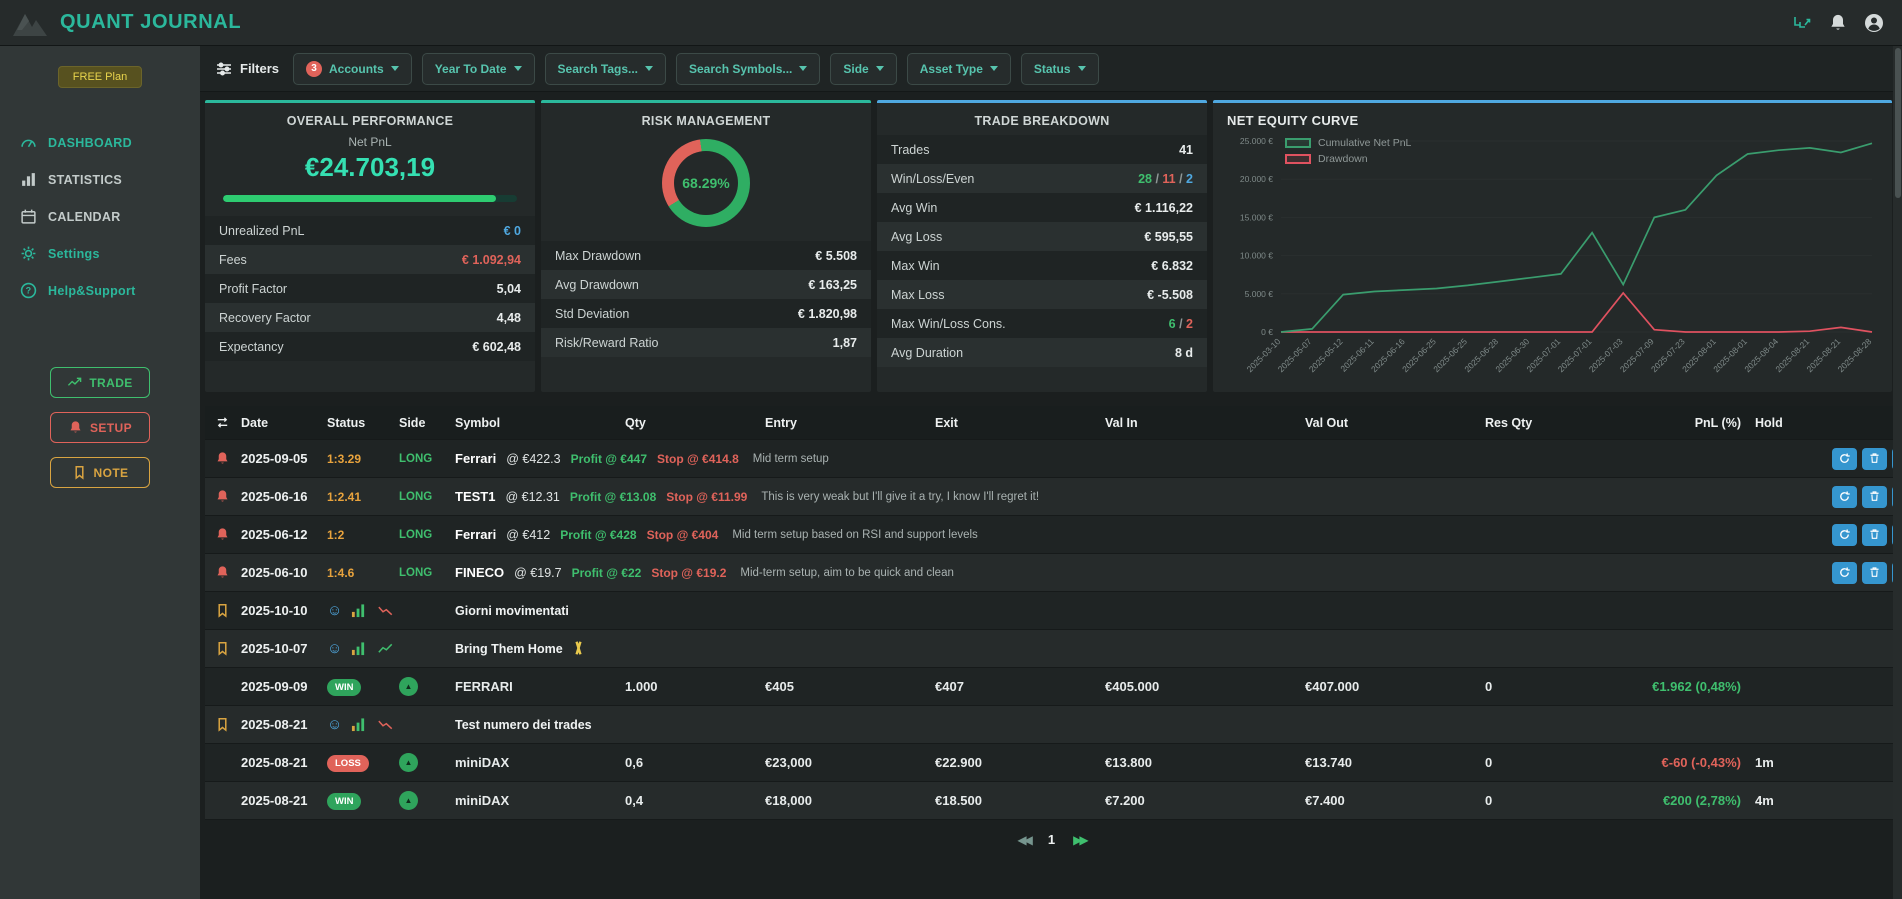 This screenshot has height=899, width=1902. What do you see at coordinates (478, 422) in the screenshot?
I see `column-symbol: Symbol` at bounding box center [478, 422].